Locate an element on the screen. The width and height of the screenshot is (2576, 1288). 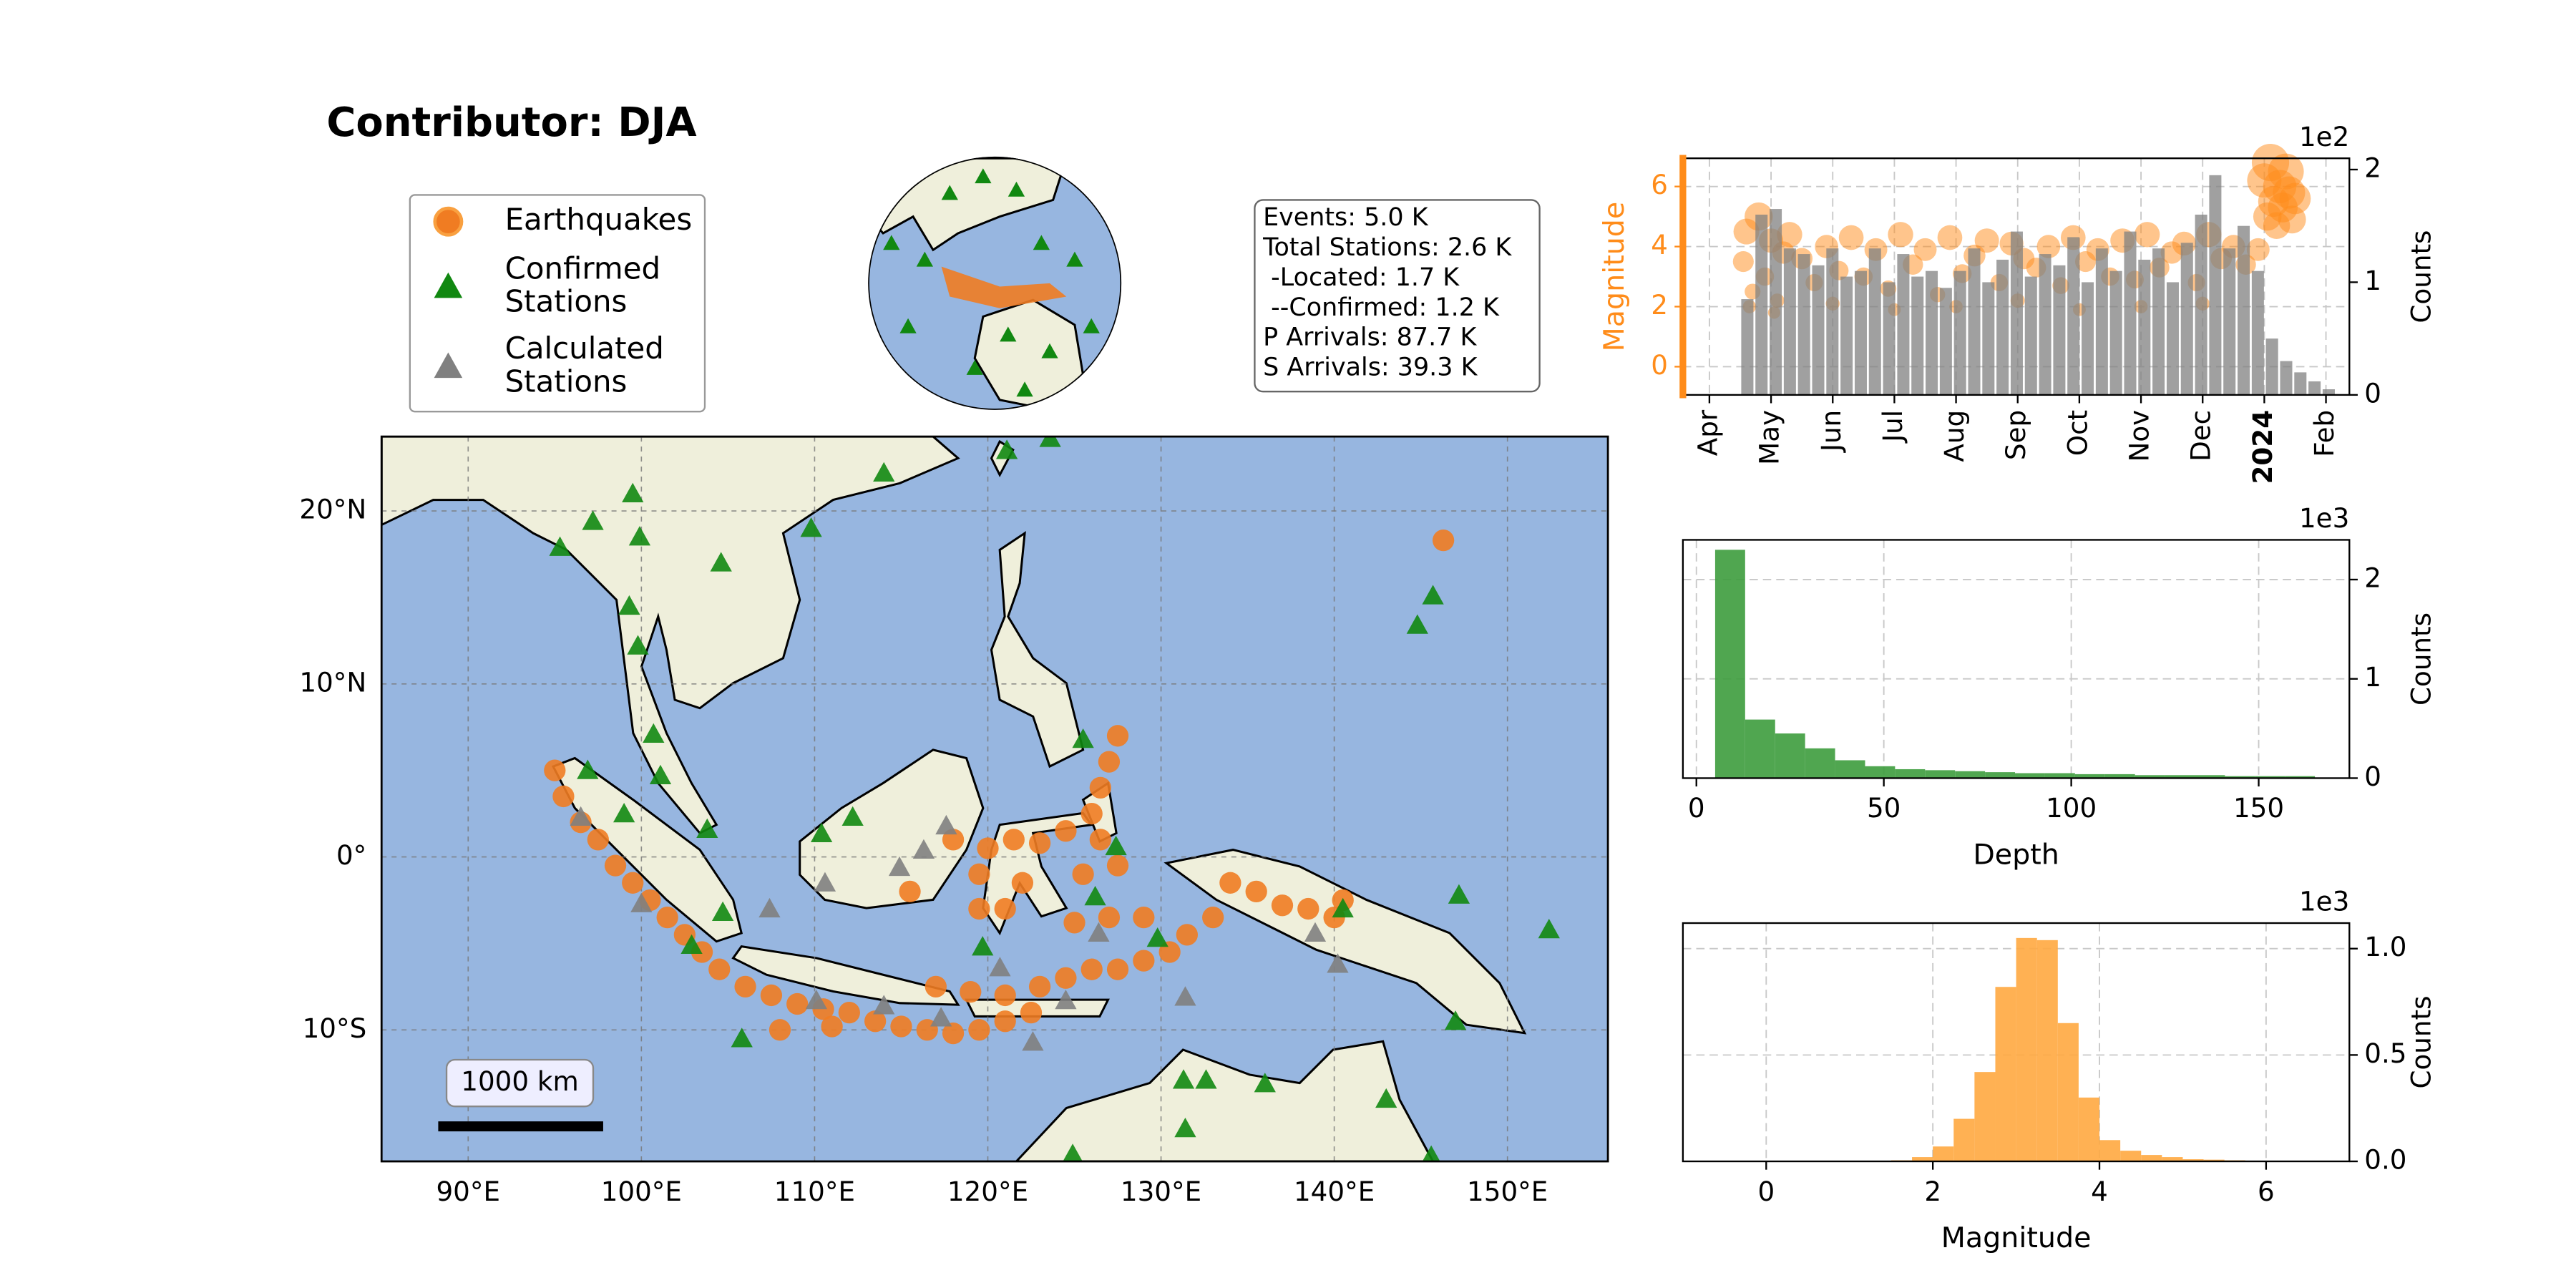
legend-label: Earthquakes is located at coordinates (599, 219).